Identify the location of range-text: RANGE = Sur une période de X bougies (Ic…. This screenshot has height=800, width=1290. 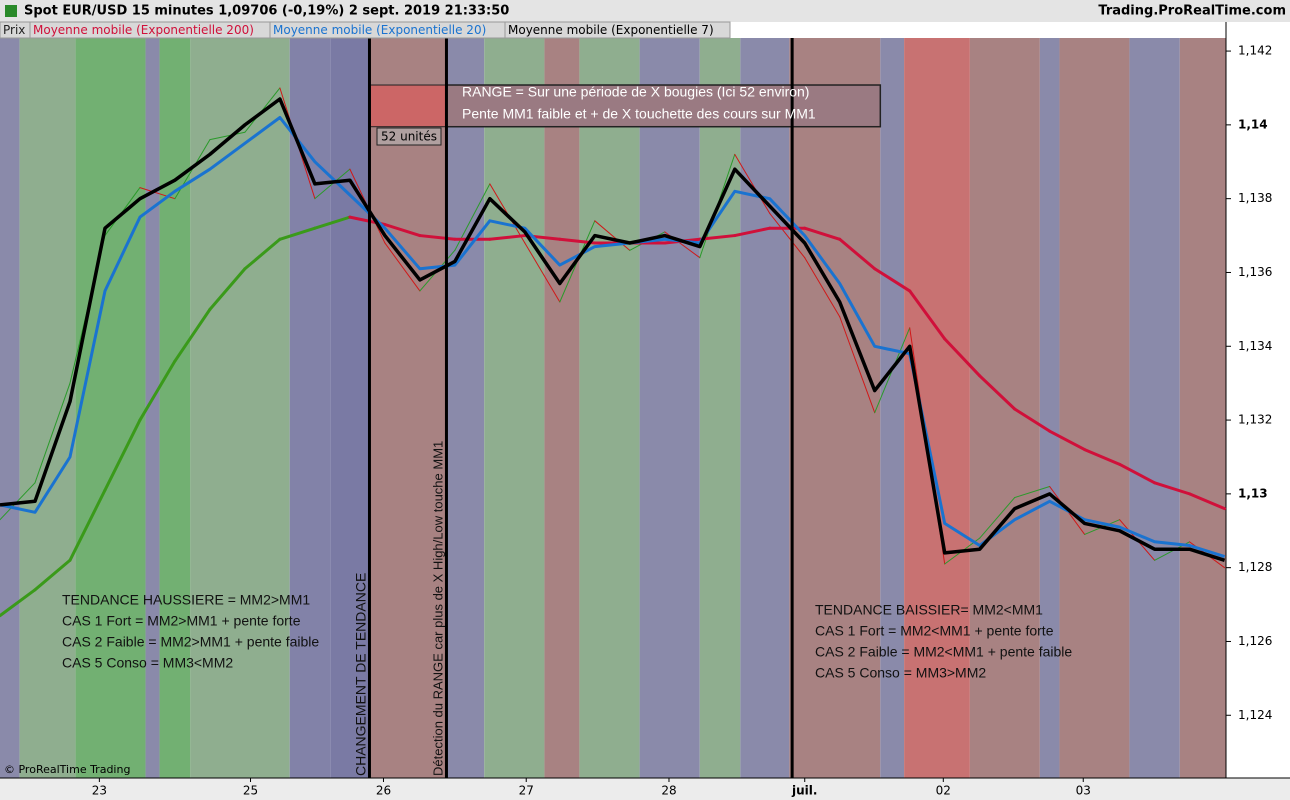
(635, 92).